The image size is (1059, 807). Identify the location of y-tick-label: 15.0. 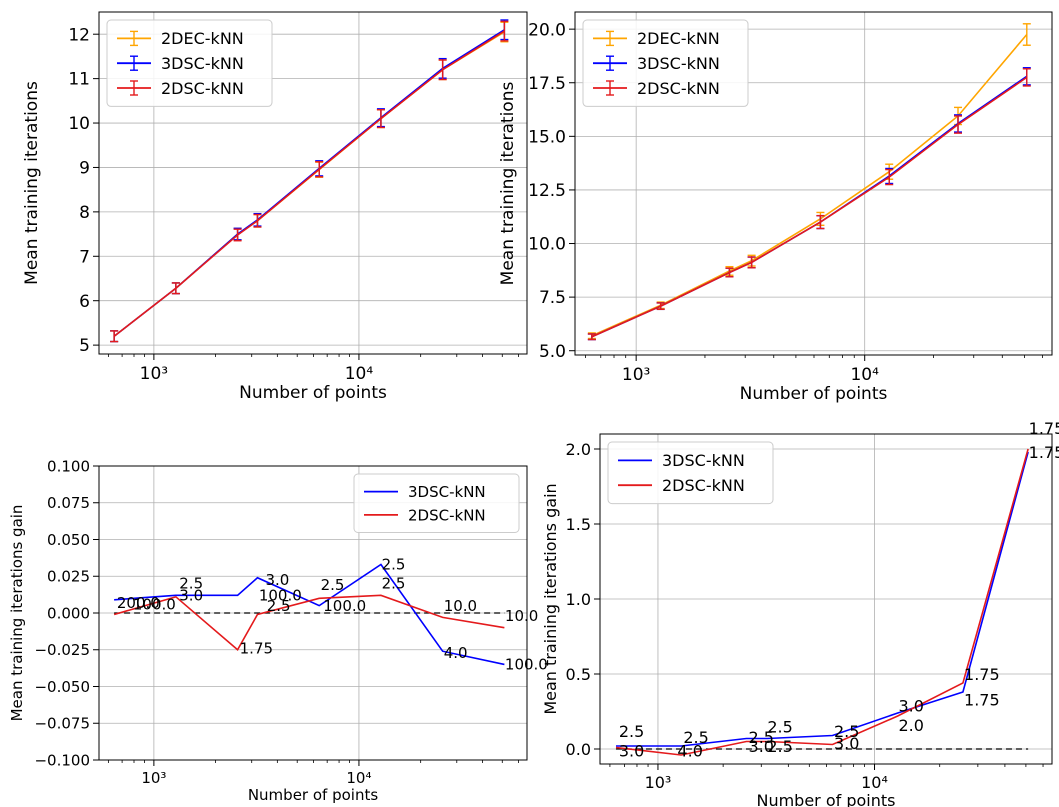
(547, 137).